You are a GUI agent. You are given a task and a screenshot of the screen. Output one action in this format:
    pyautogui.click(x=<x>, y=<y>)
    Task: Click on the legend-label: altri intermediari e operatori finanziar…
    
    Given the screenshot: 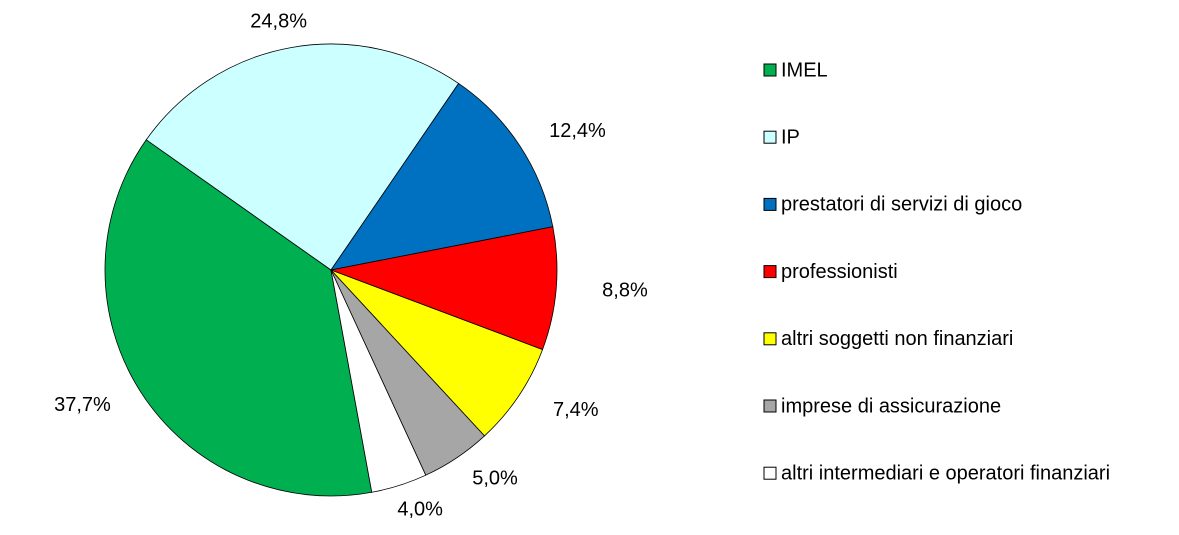 What is the action you would take?
    pyautogui.click(x=945, y=473)
    